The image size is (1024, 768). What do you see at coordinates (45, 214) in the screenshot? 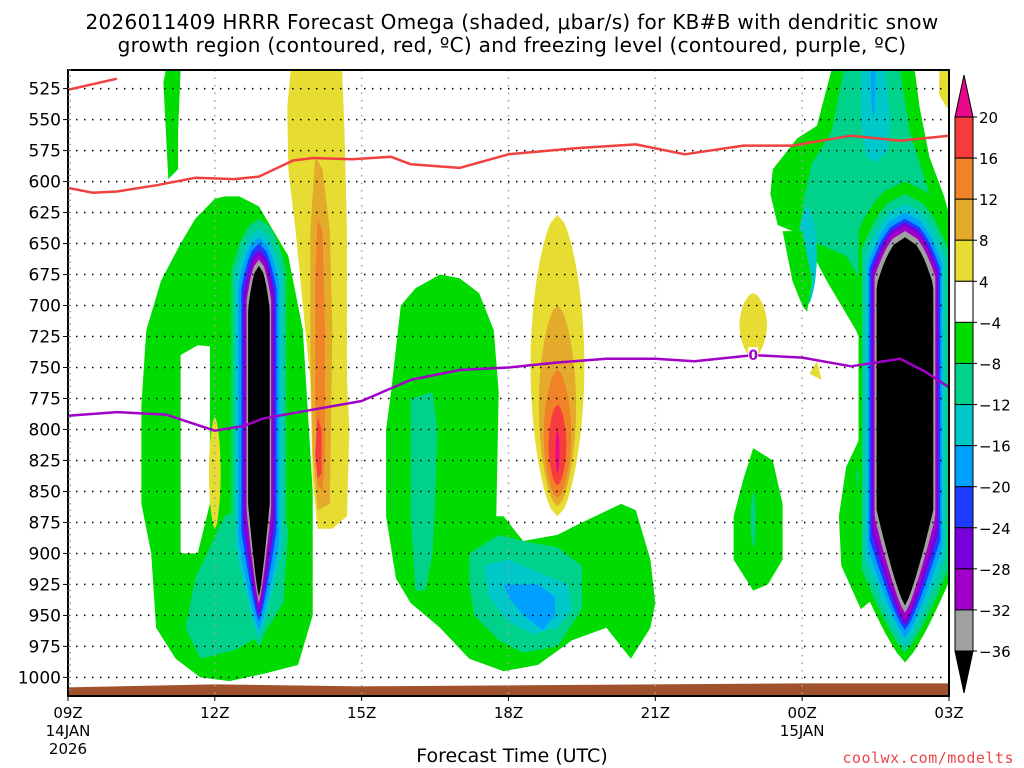
I see `y-tick-label: 625` at bounding box center [45, 214].